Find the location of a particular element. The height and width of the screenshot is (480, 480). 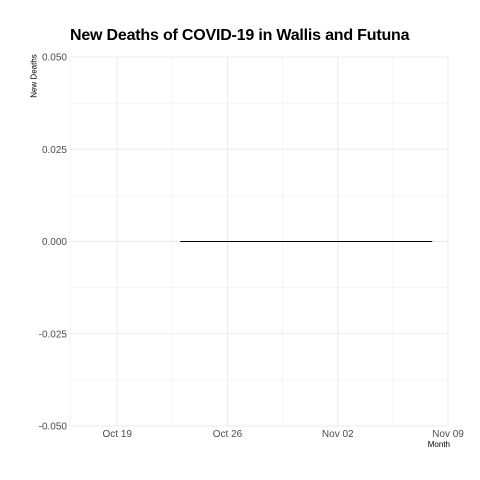

x-tick-labels: Oct 19 Oct 26 Nov 02 Nov 09 is located at coordinates (284, 434).